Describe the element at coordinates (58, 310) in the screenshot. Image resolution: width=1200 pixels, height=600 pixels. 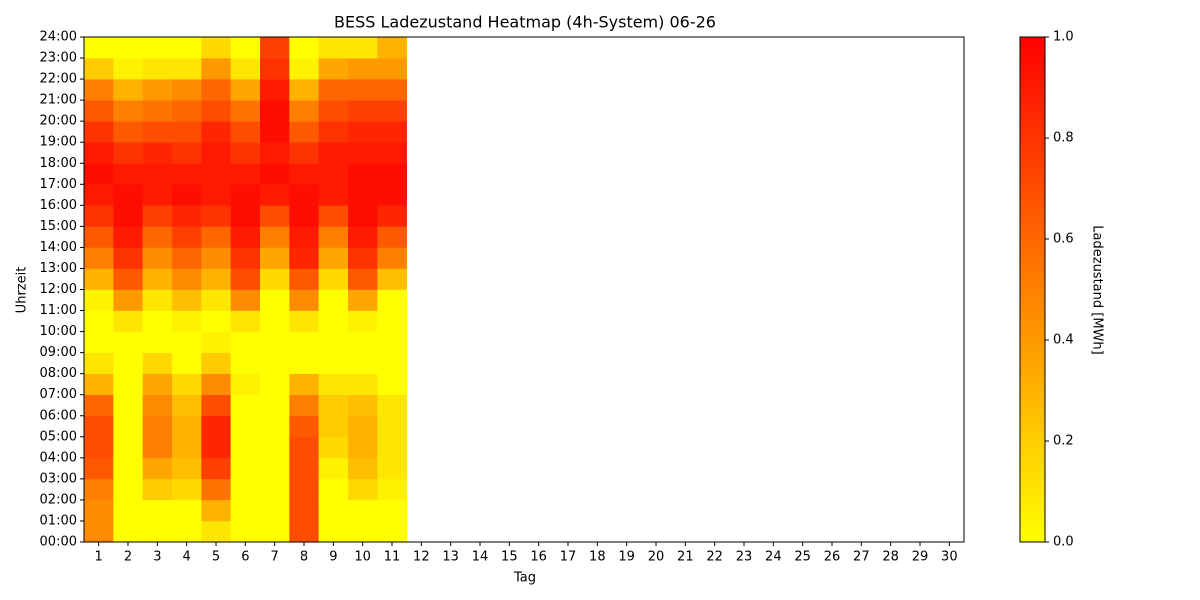
I see `y-tick-label: 11:00` at that location.